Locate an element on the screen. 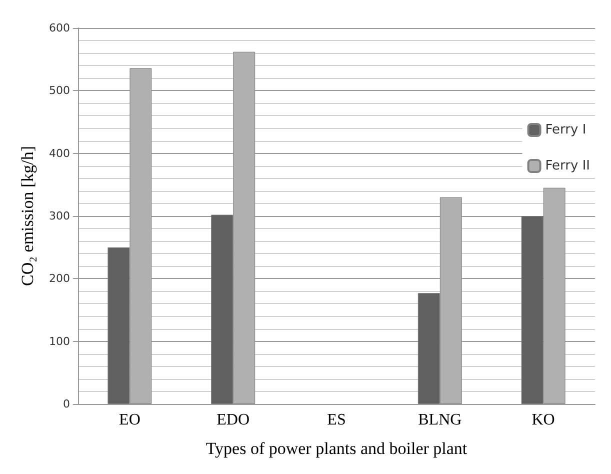 Image resolution: width=611 pixels, height=474 pixels. x-tick-label: KO is located at coordinates (543, 420).